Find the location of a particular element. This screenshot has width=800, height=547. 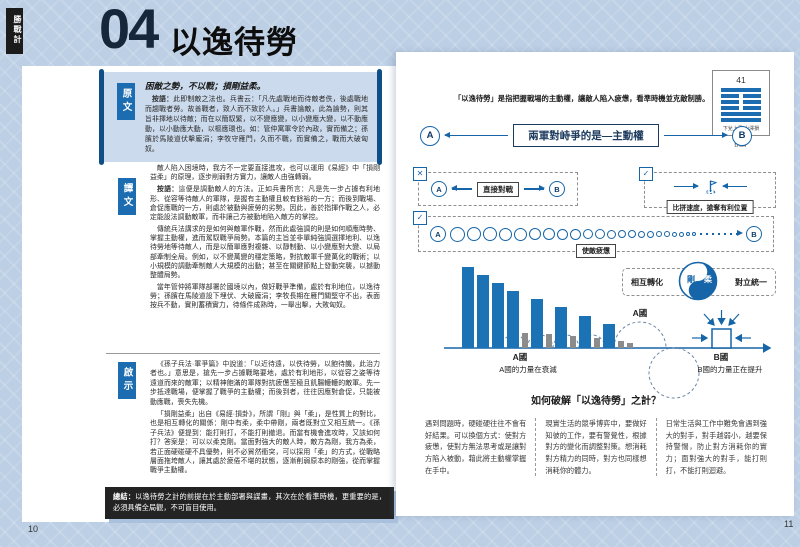

yinyang-group: 相互轉化 對立統一 剛 柔 is located at coordinates (699, 282).